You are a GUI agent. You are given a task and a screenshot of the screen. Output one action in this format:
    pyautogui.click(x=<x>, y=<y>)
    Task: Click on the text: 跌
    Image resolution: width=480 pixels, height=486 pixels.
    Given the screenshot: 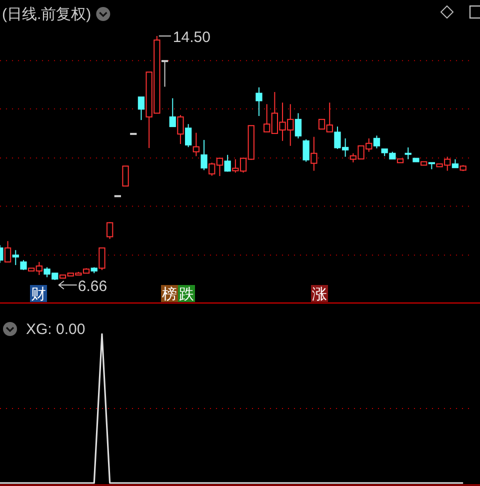 What is the action you would take?
    pyautogui.click(x=186, y=294)
    